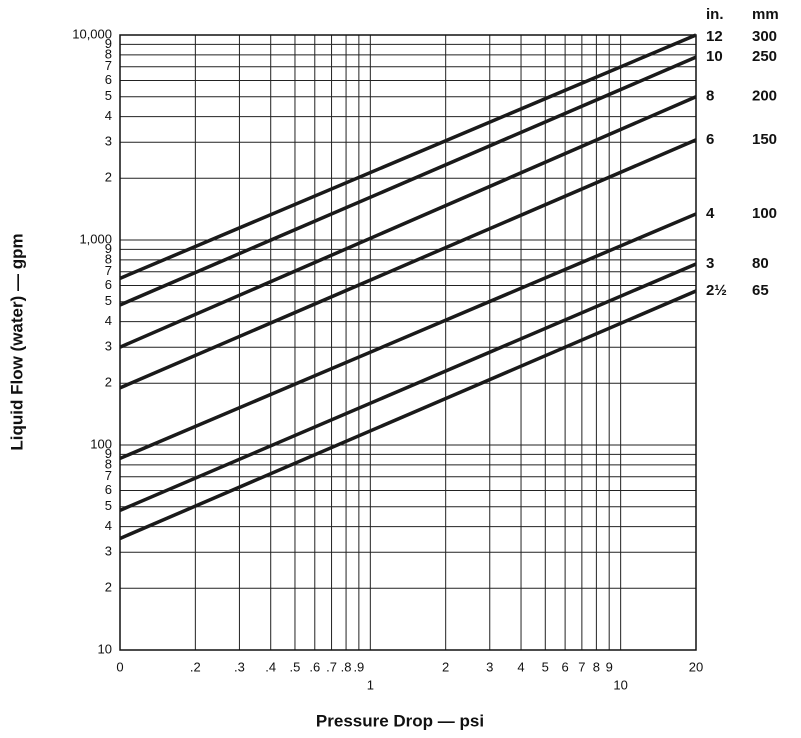 This screenshot has height=738, width=801. Describe the element at coordinates (95, 238) in the screenshot. I see `y-tick-label: 1,000` at that location.